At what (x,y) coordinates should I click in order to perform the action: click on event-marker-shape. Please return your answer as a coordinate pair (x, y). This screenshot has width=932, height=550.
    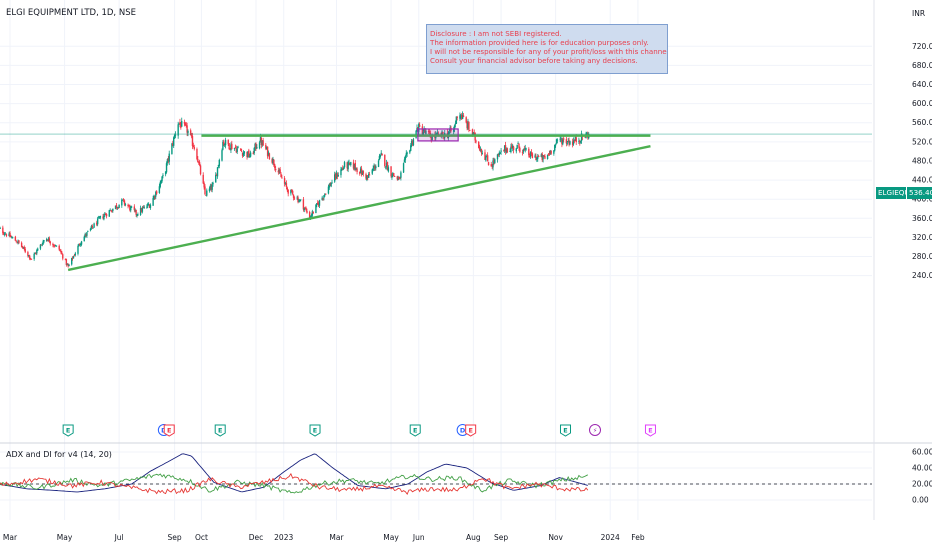
    Looking at the image, I should click on (169, 430).